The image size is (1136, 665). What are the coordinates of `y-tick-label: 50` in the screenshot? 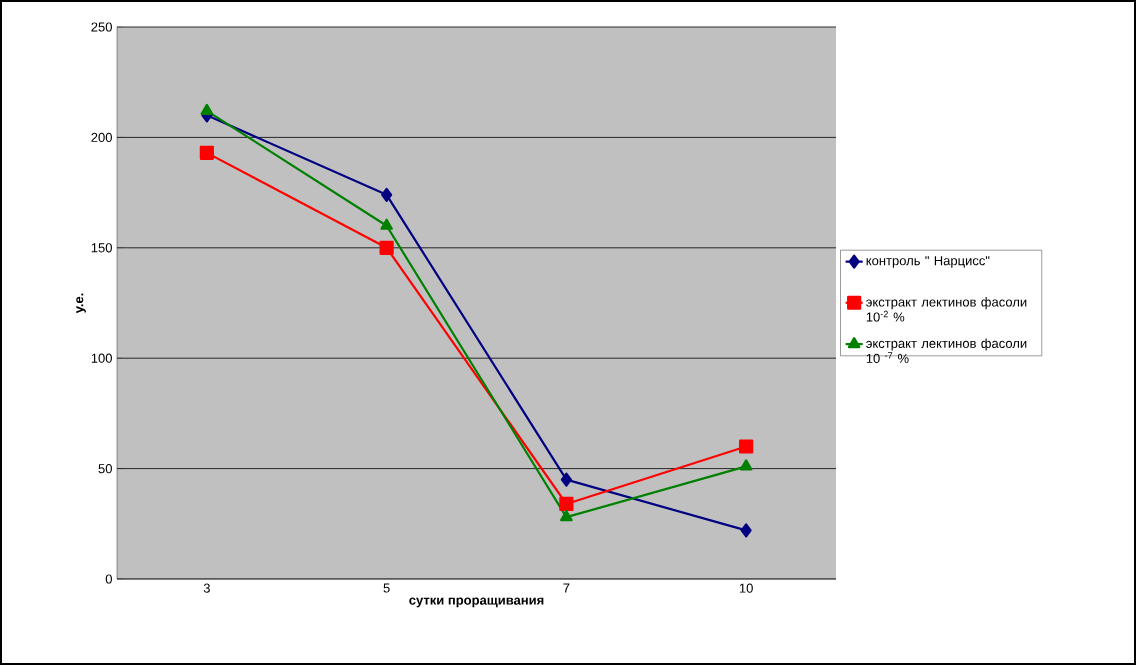 It's located at (105, 468).